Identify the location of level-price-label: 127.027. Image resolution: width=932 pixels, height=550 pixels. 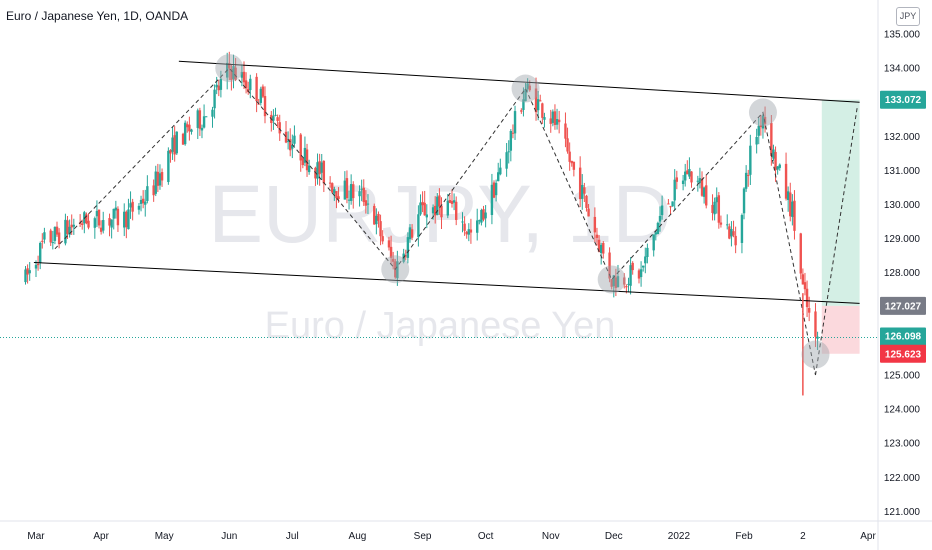
(903, 306).